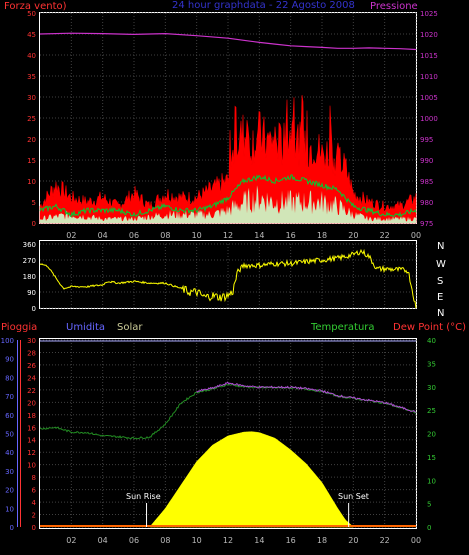 The height and width of the screenshot is (555, 469). What do you see at coordinates (31, 366) in the screenshot?
I see `rain-y-tick: 26` at bounding box center [31, 366].